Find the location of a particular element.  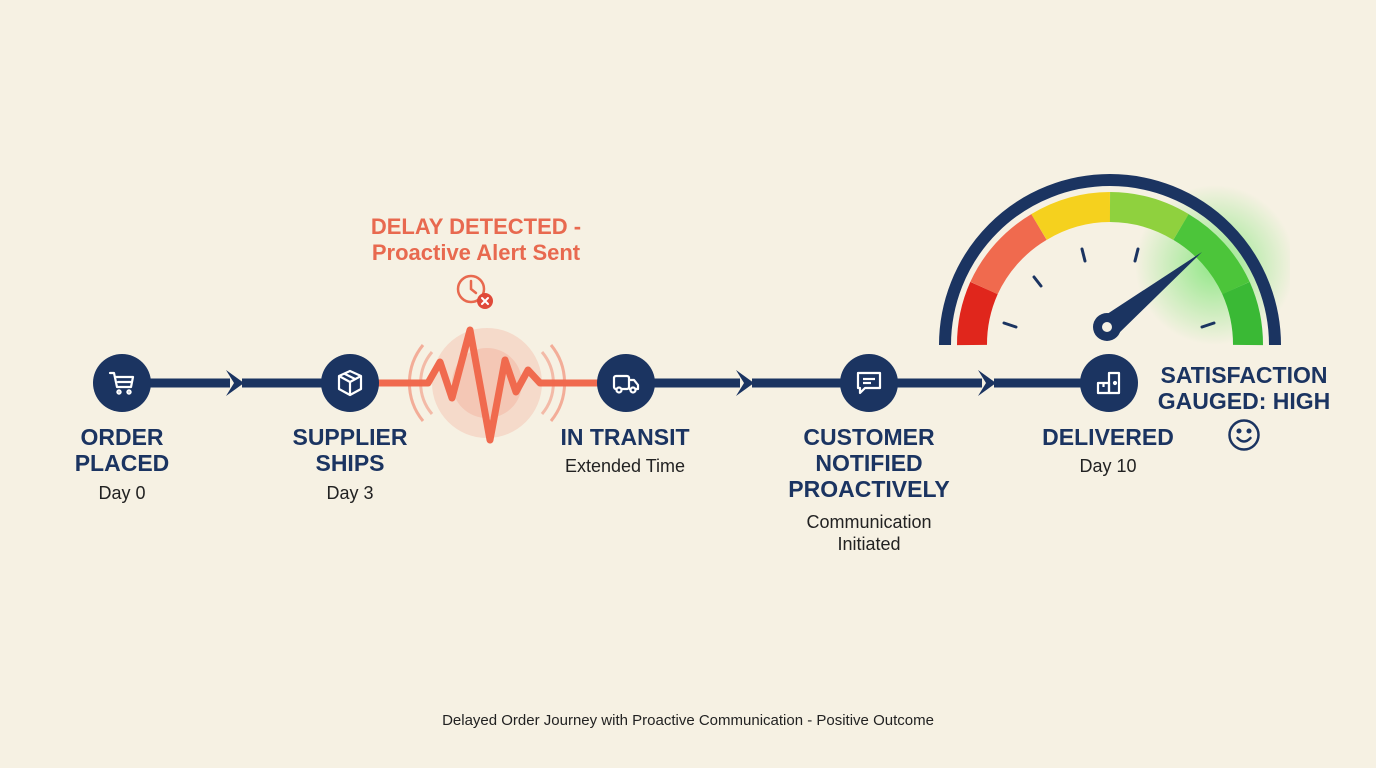

step-title-order-placed: ORDER PLACED is located at coordinates (122, 450).